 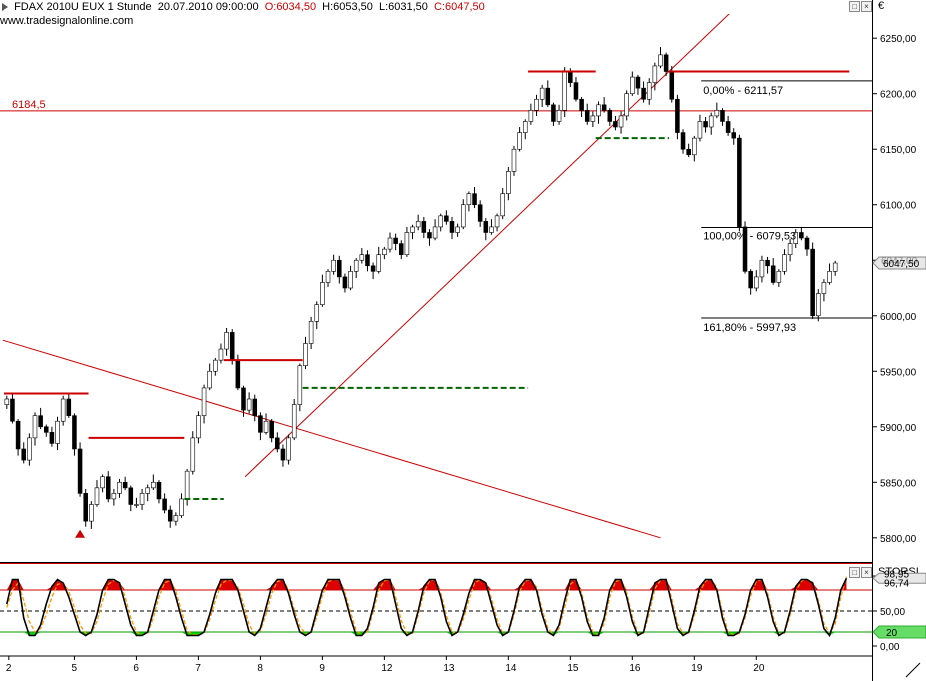 What do you see at coordinates (892, 612) in the screenshot?
I see `indicator-y-tick-label: 50,00` at bounding box center [892, 612].